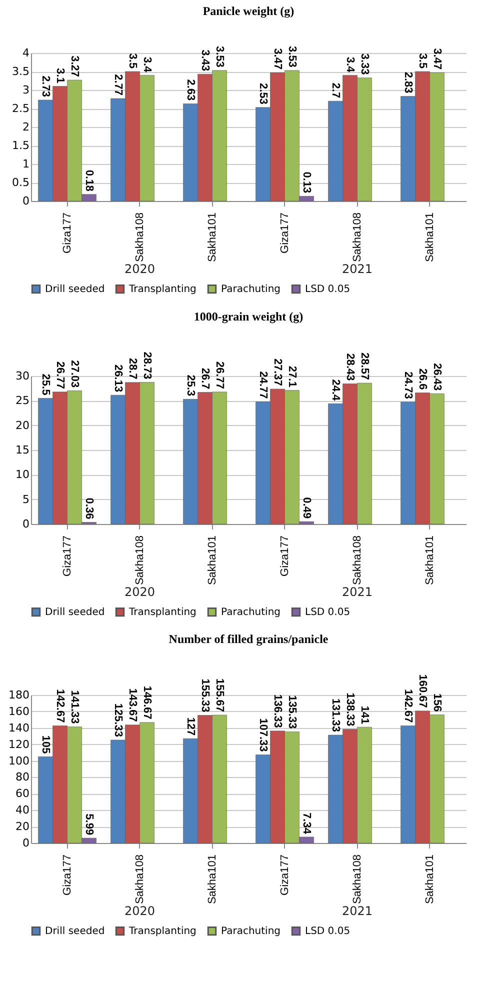 The image size is (504, 991). I want to click on data-label: 125.33, so click(118, 720).